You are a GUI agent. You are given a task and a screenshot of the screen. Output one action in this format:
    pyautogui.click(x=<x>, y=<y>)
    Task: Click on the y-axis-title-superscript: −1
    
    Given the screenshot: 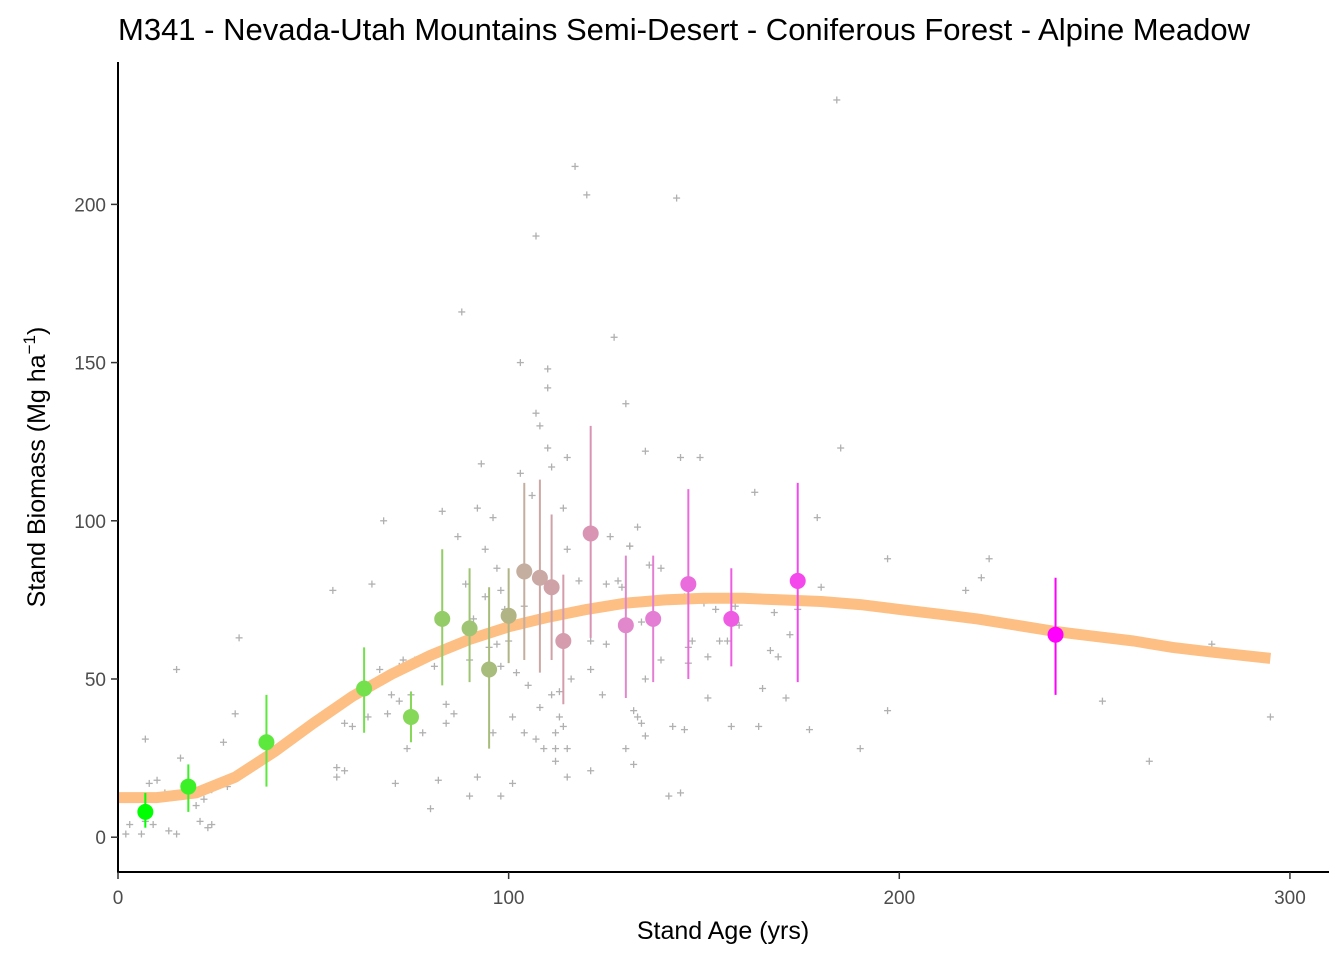 What is the action you would take?
    pyautogui.click(x=29, y=344)
    